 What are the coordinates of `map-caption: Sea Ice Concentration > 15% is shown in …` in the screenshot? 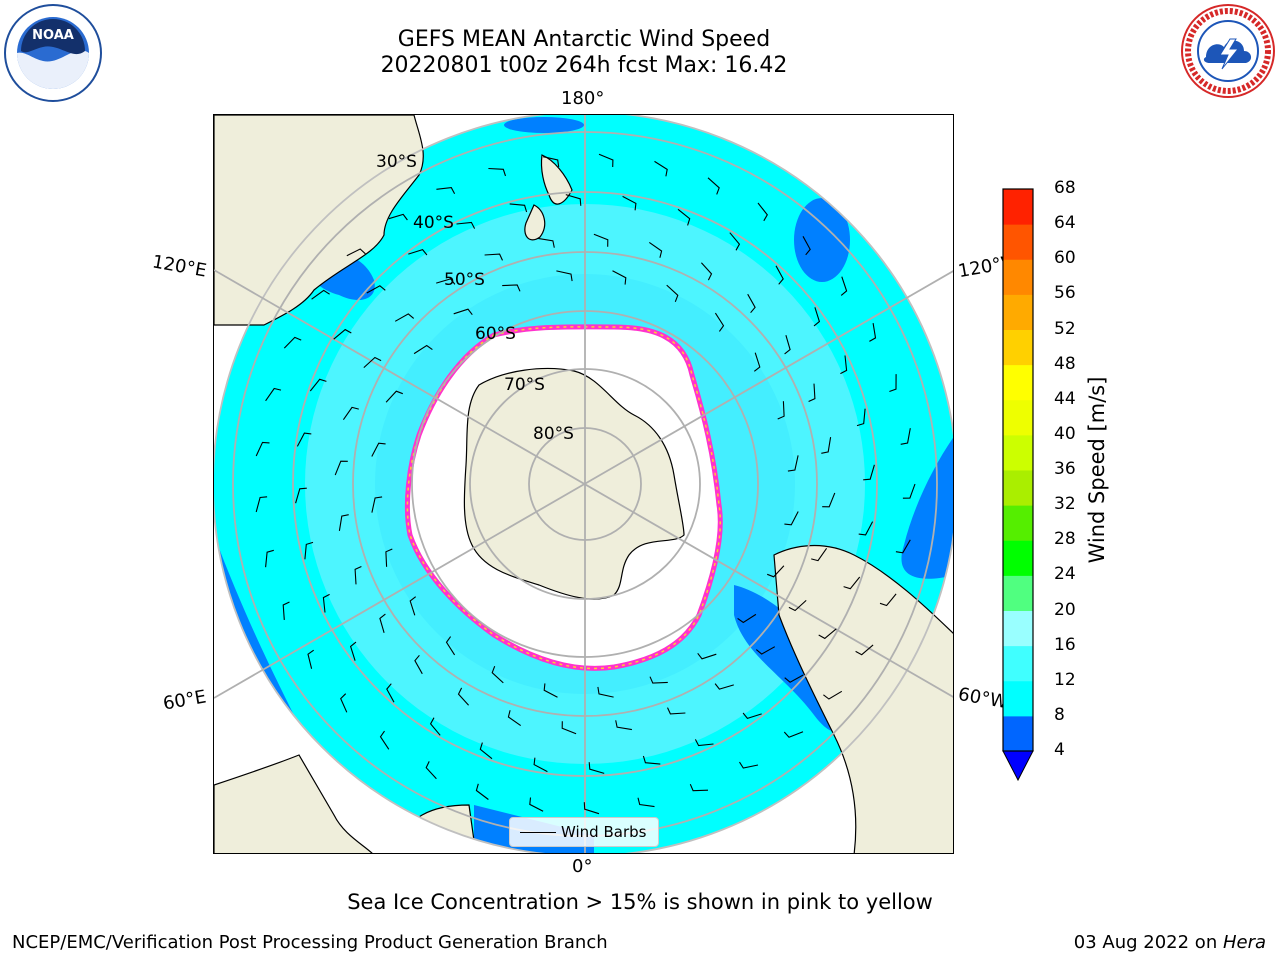 It's located at (640, 902).